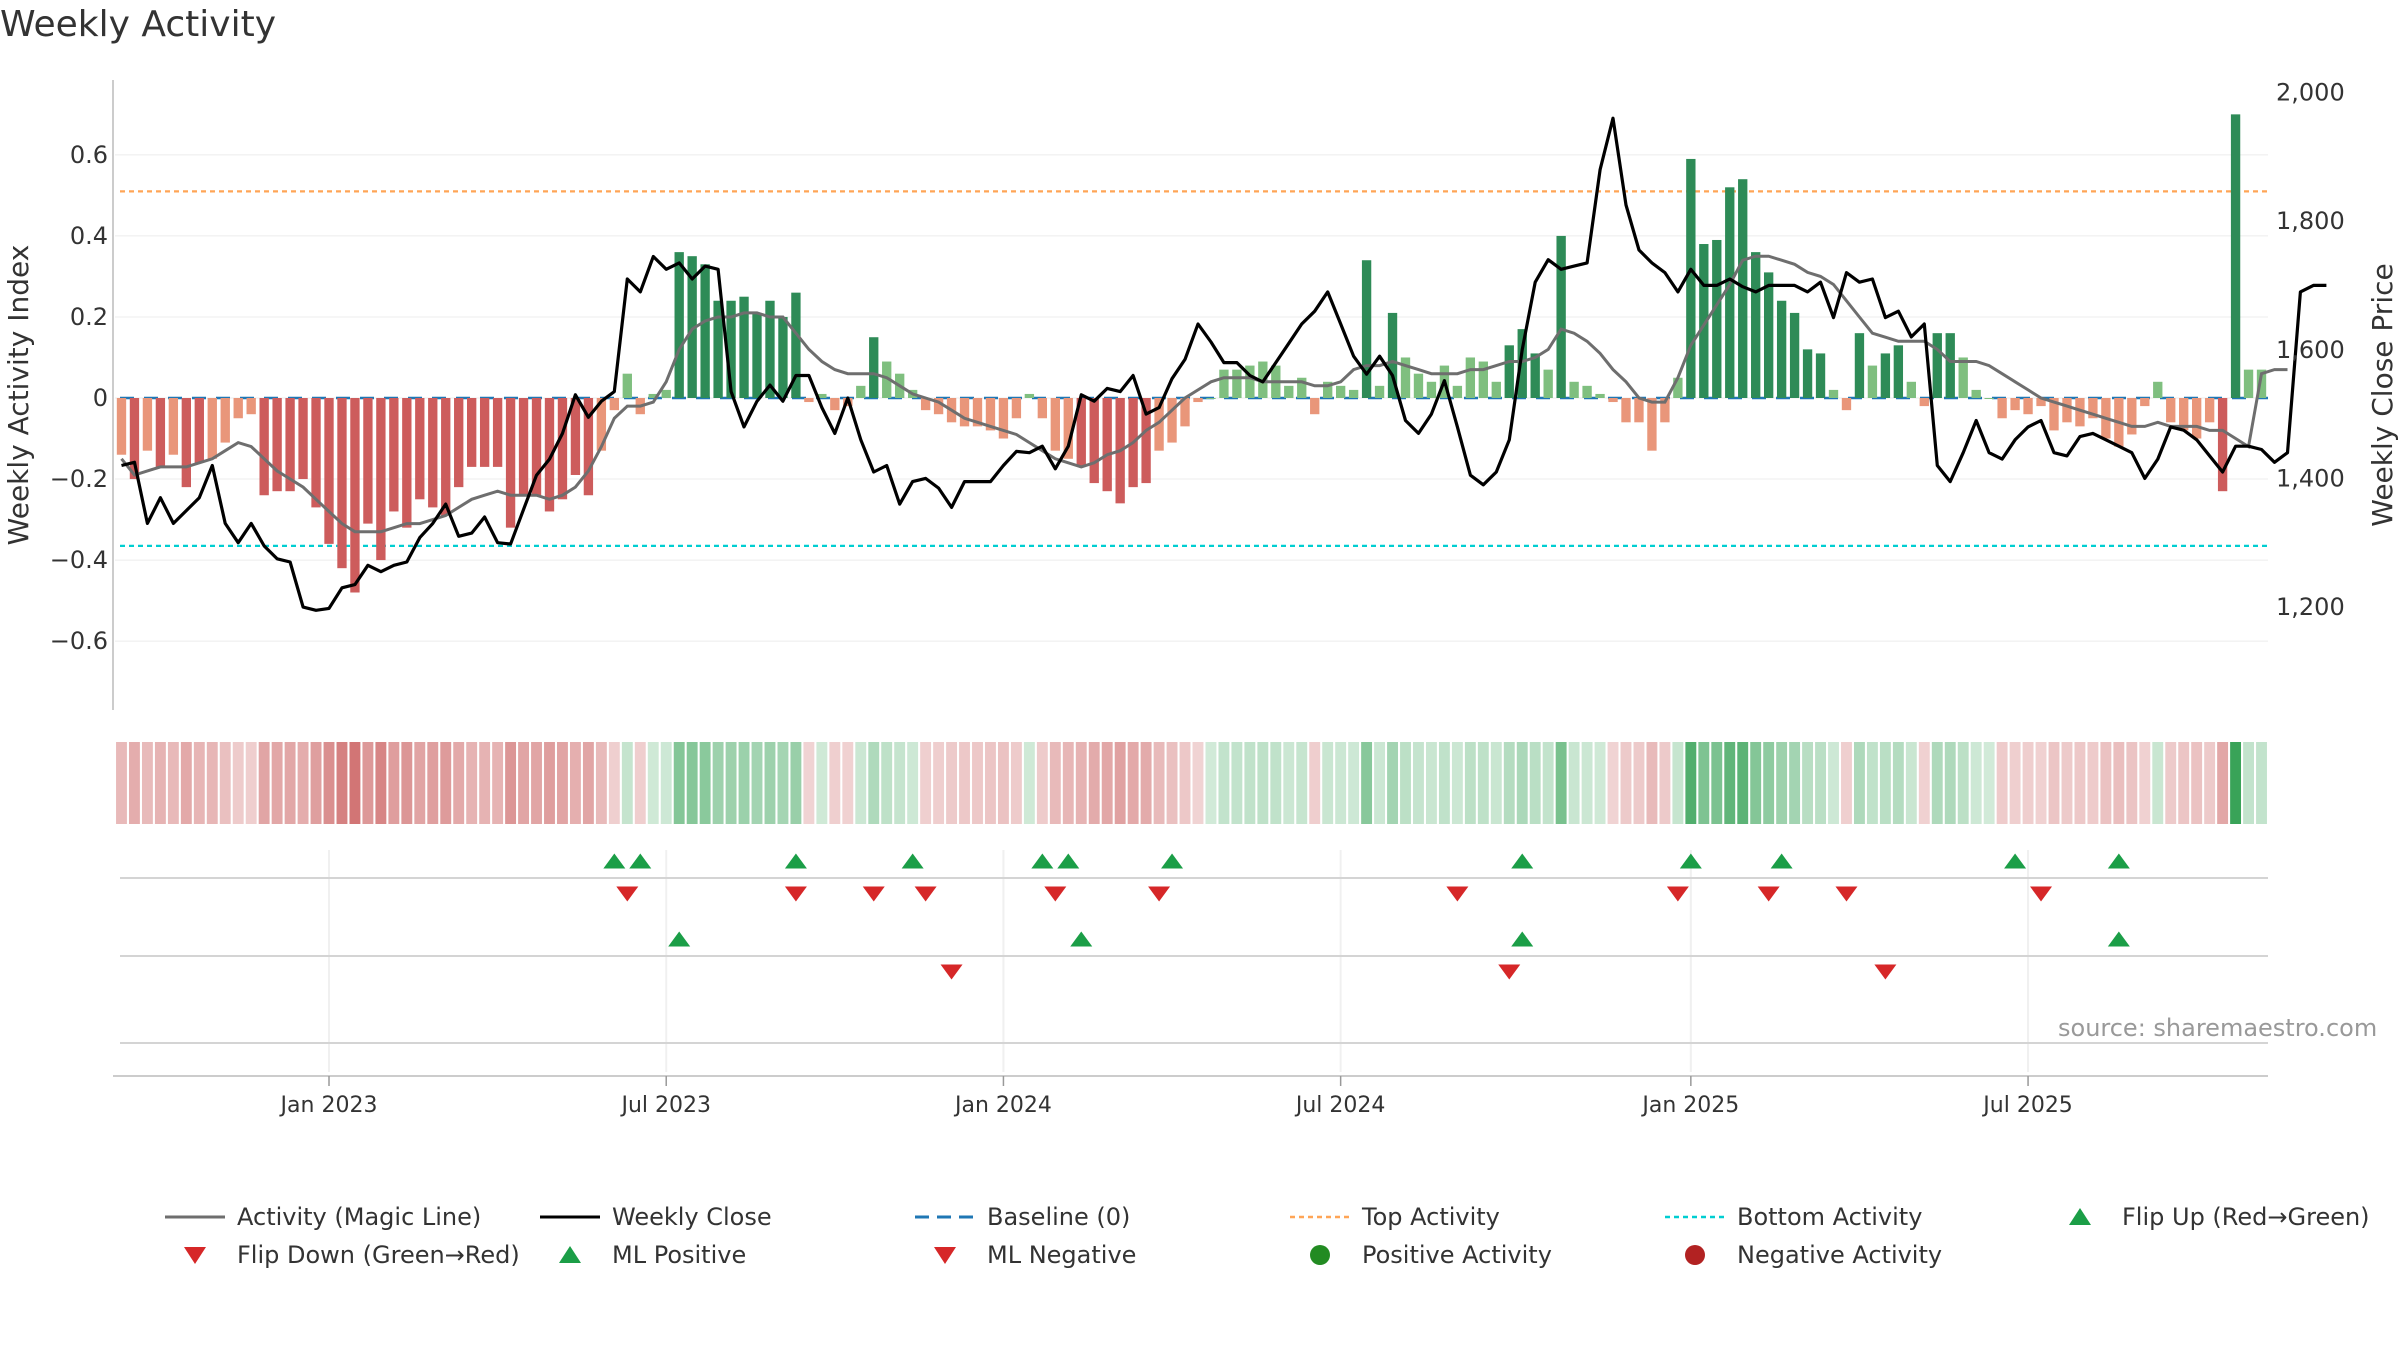  What do you see at coordinates (195, 1255) in the screenshot?
I see `triangle-down-icon` at bounding box center [195, 1255].